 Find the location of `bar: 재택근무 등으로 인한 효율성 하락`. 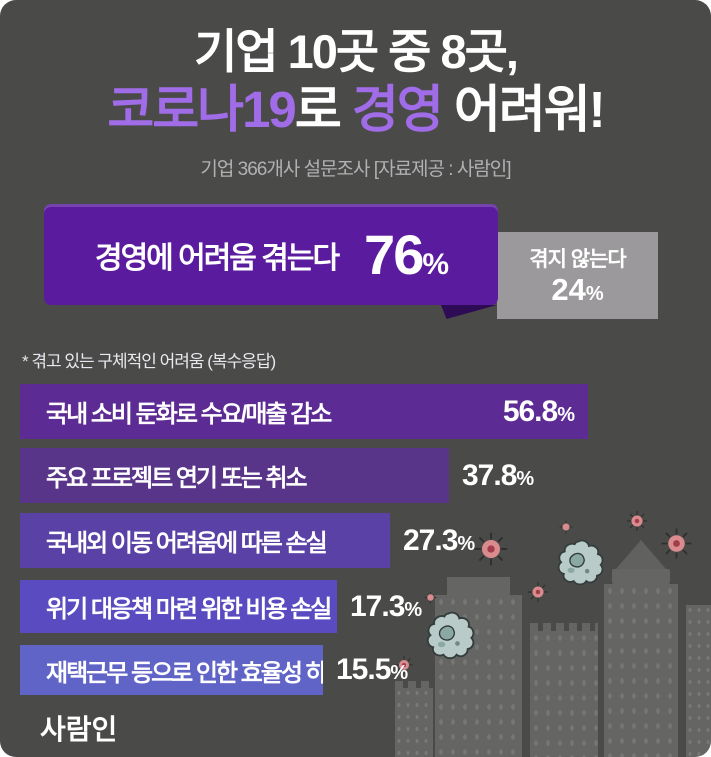

bar: 재택근무 등으로 인한 효율성 하락 is located at coordinates (171, 670).